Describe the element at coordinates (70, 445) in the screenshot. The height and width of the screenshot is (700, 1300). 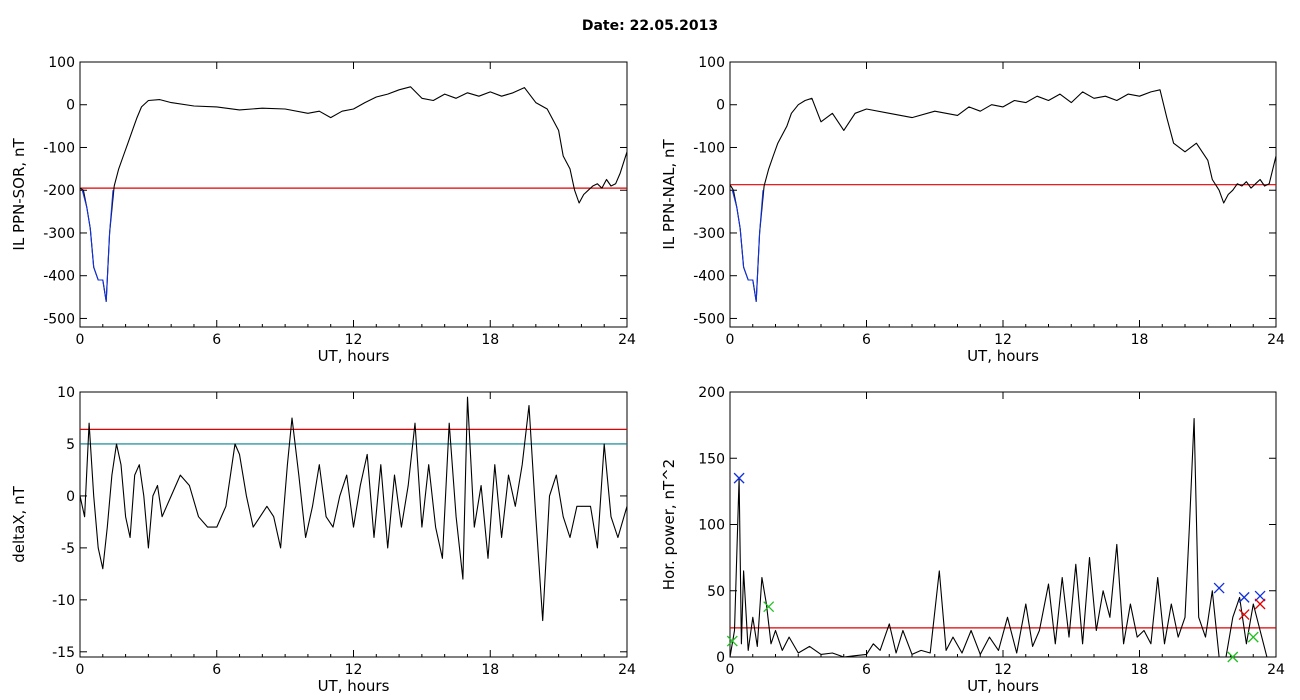
I see `y-tick-label: 5` at that location.